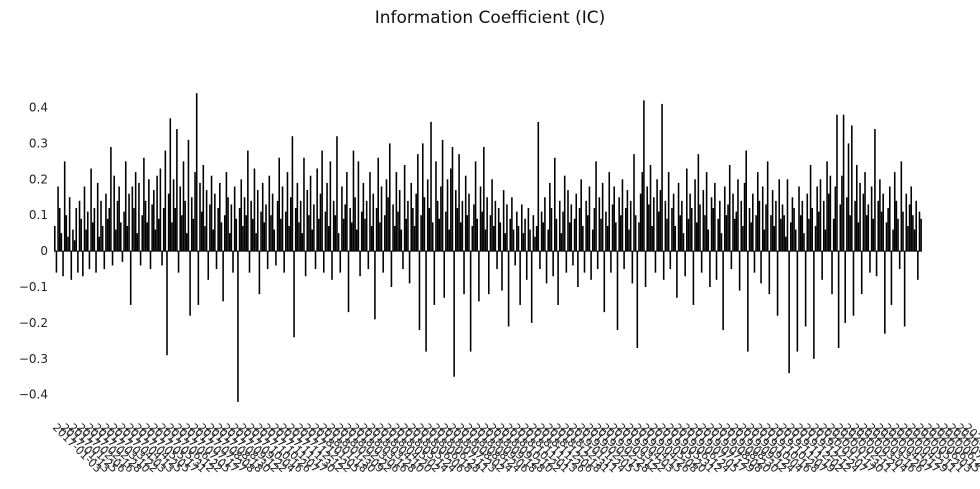 The image size is (980, 489). What do you see at coordinates (38, 108) in the screenshot?
I see `y-tick-label: 0.4` at bounding box center [38, 108].